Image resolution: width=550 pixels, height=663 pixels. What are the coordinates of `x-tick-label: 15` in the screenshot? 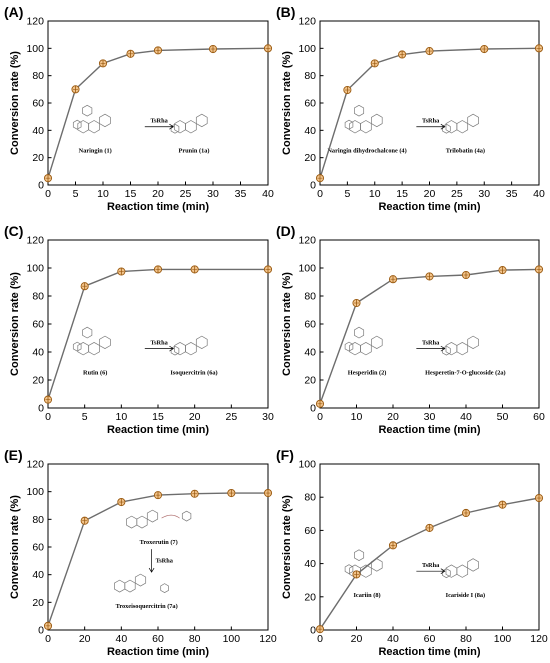 It's located at (402, 194).